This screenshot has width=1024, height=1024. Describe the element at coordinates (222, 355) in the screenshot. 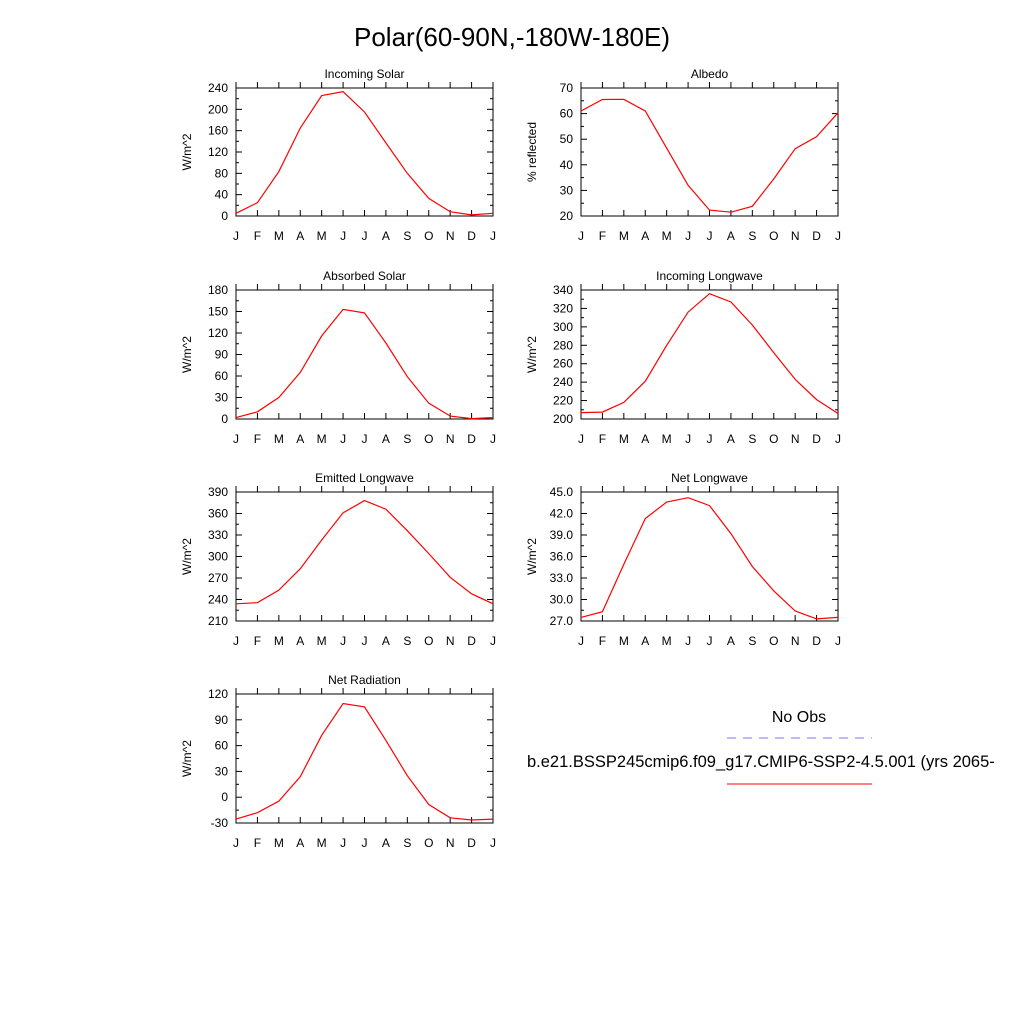

I see `y-tick-label: 90` at that location.